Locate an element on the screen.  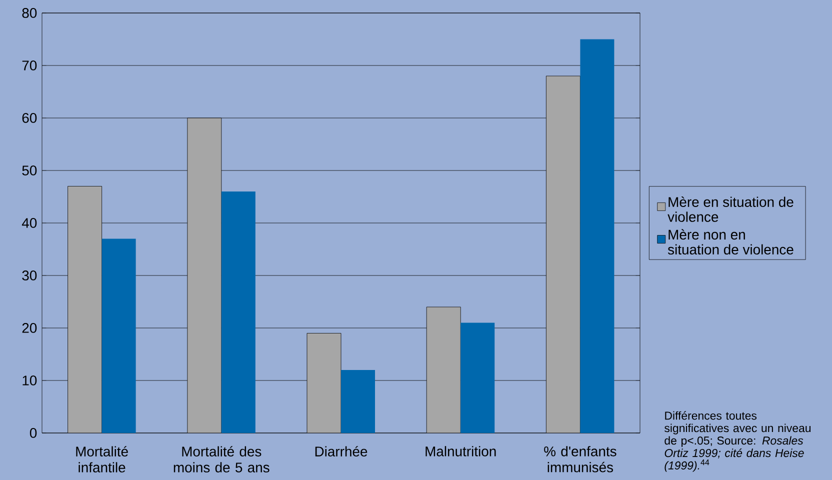
legend-label: Mère non en situation de violence is located at coordinates (731, 242).